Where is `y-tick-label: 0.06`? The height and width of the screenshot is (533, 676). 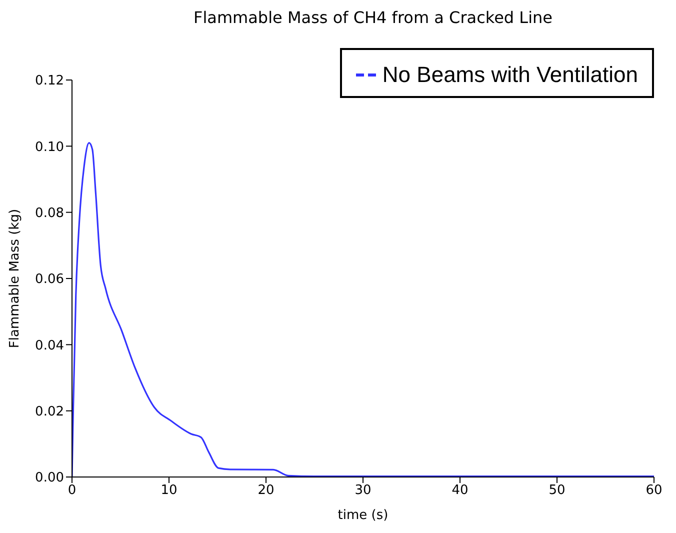 y-tick-label: 0.06 is located at coordinates (49, 280).